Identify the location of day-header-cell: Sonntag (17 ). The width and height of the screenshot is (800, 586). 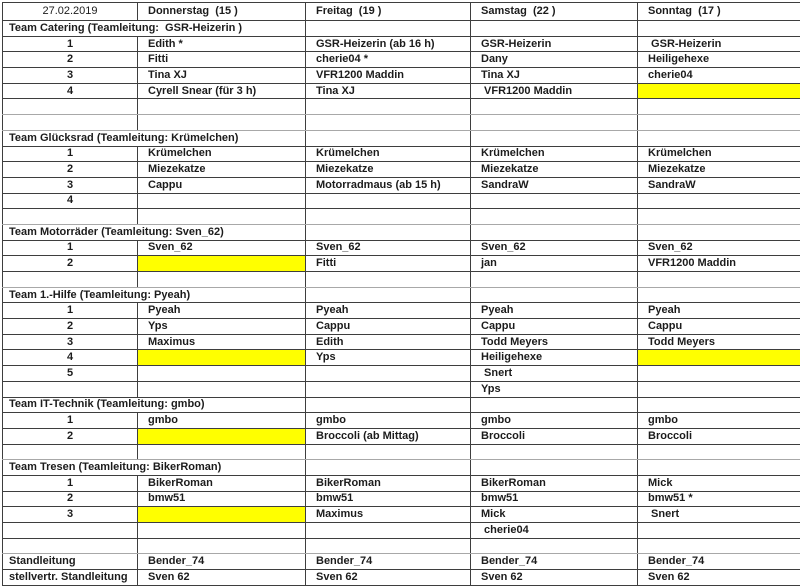
(719, 12).